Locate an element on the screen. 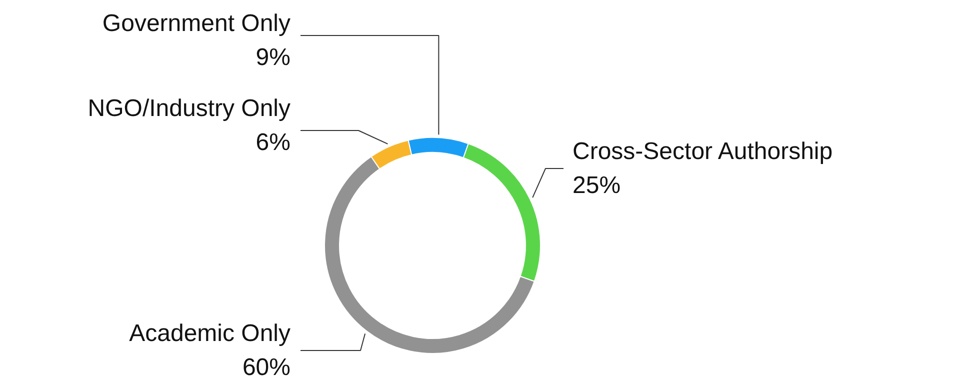 This screenshot has width=955, height=388. data-label: 9% is located at coordinates (273, 57).